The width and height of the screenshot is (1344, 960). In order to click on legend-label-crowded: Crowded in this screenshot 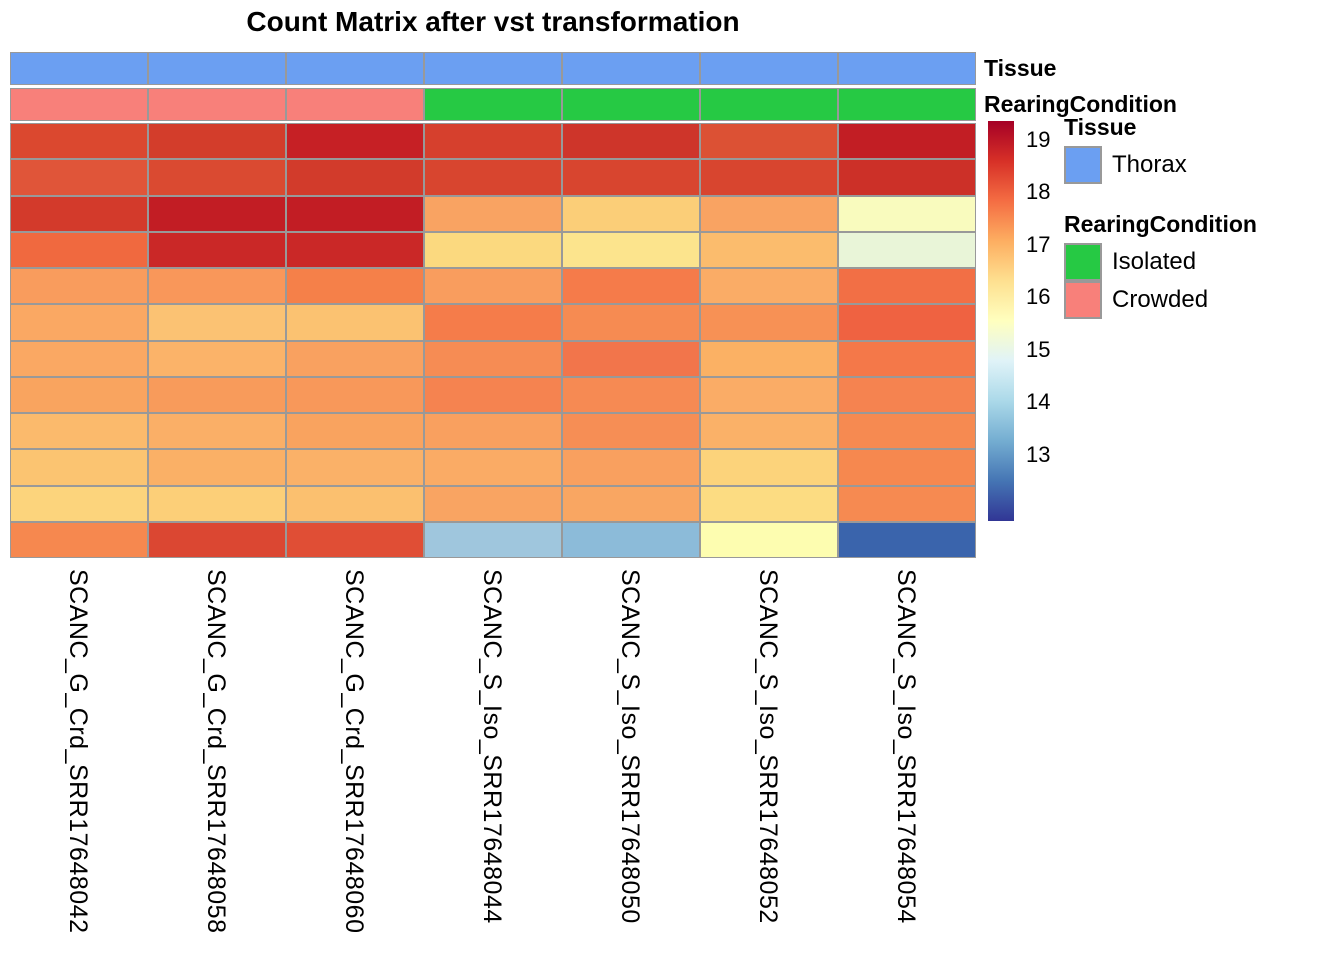, I will do `click(1160, 299)`.